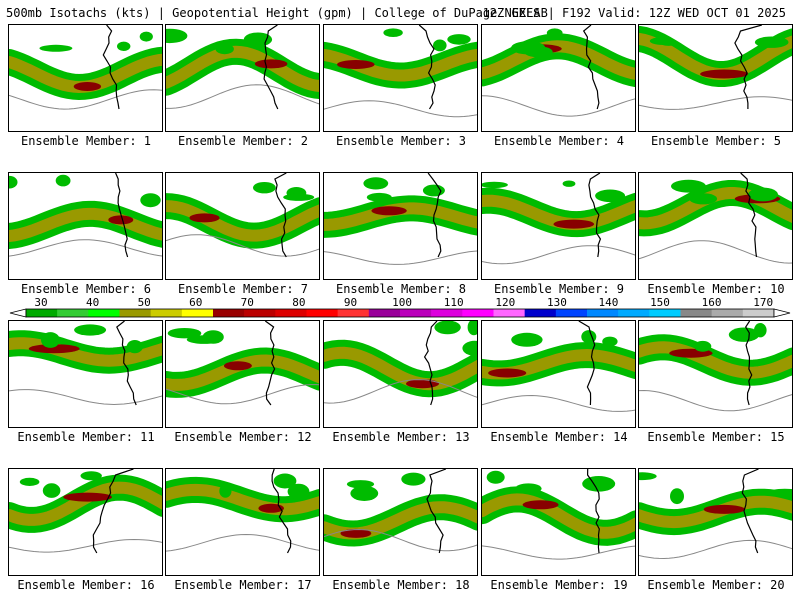 The image size is (800, 600). I want to click on colorbar-tick-label: 70, so click(247, 303).